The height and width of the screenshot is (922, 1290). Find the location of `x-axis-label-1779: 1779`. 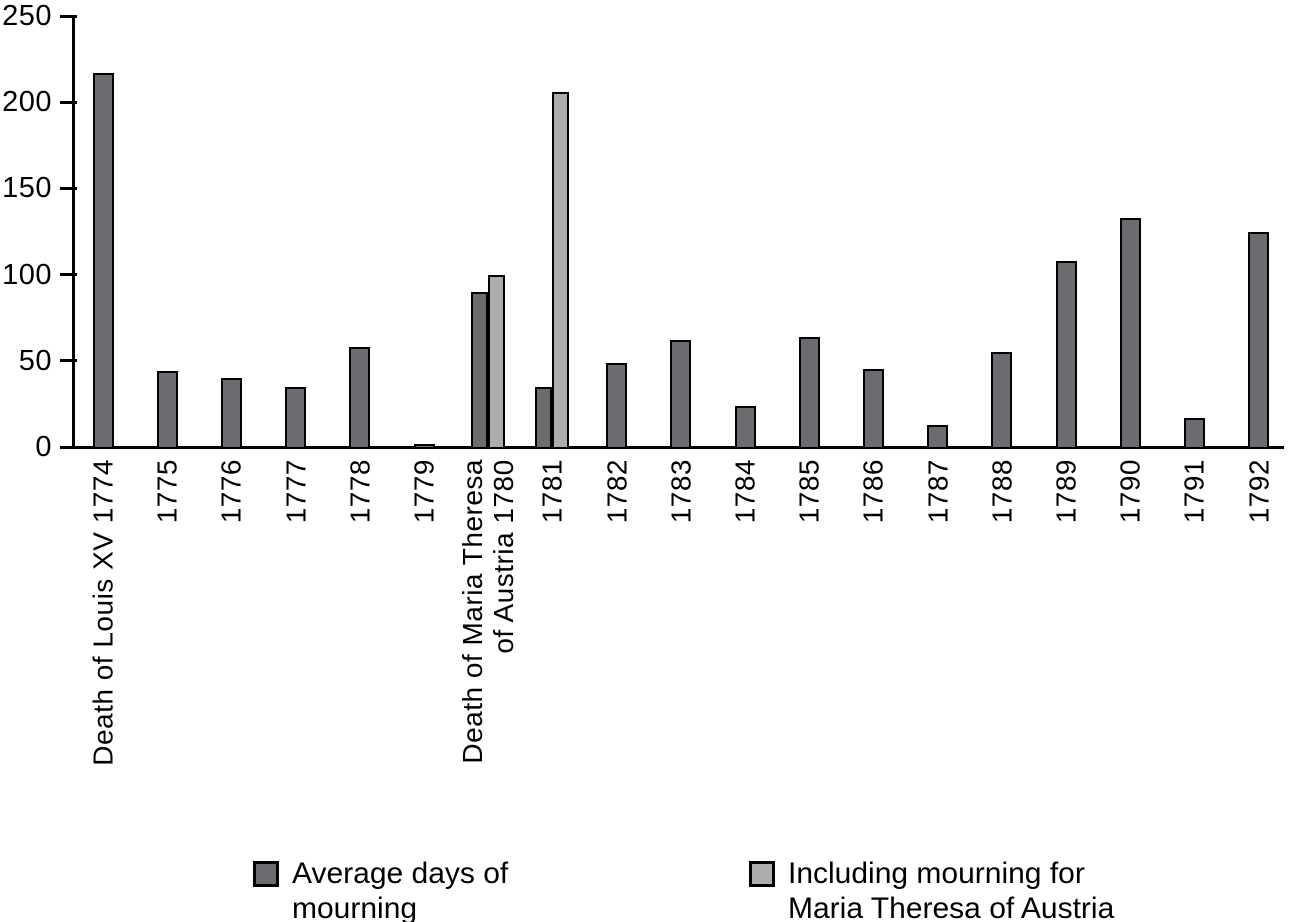

x-axis-label-1779: 1779 is located at coordinates (424, 491).